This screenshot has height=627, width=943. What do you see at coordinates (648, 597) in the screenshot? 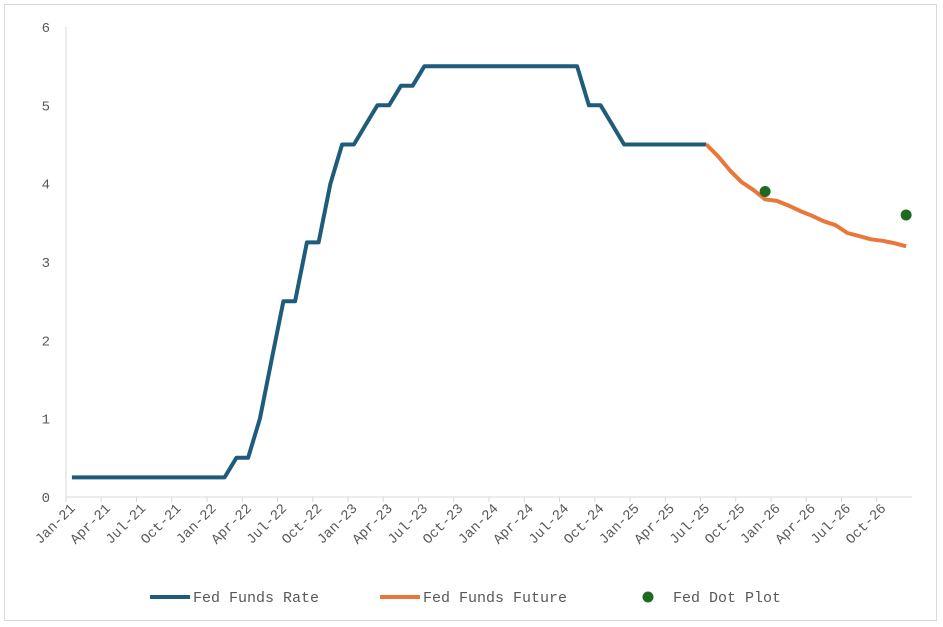
I see `fed-dot-plot-legend-swatch` at bounding box center [648, 597].